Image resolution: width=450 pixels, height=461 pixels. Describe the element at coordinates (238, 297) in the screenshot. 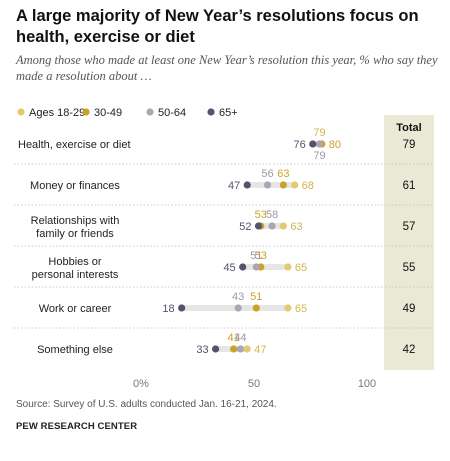

I see `data-label: 43` at that location.